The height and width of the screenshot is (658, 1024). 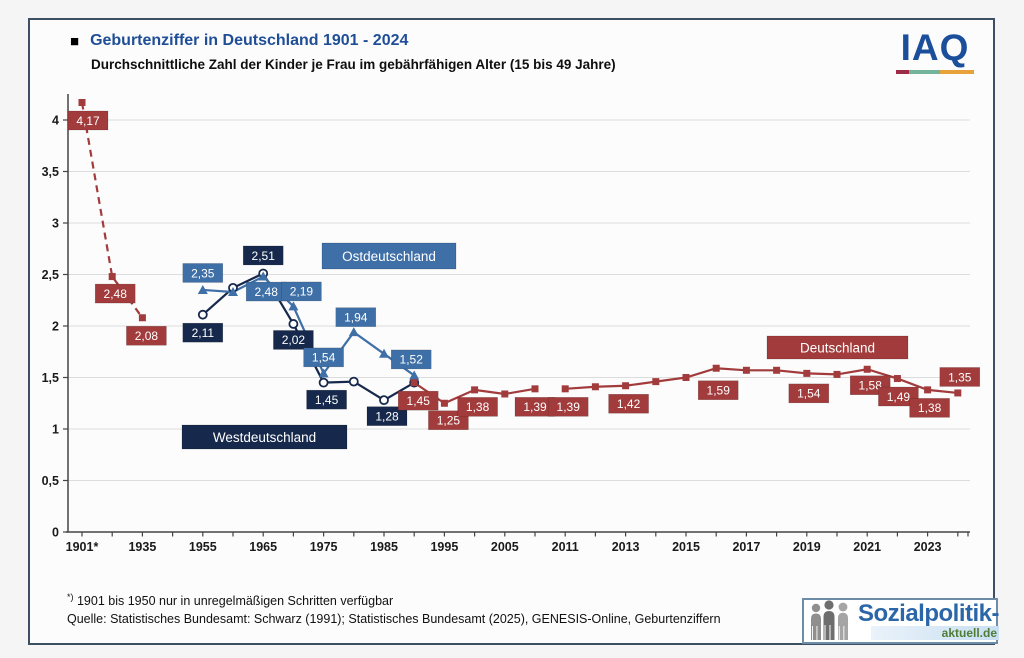 I want to click on sozialpolitik-logo: Sozialpolitik- aktuell.de, so click(x=901, y=621).